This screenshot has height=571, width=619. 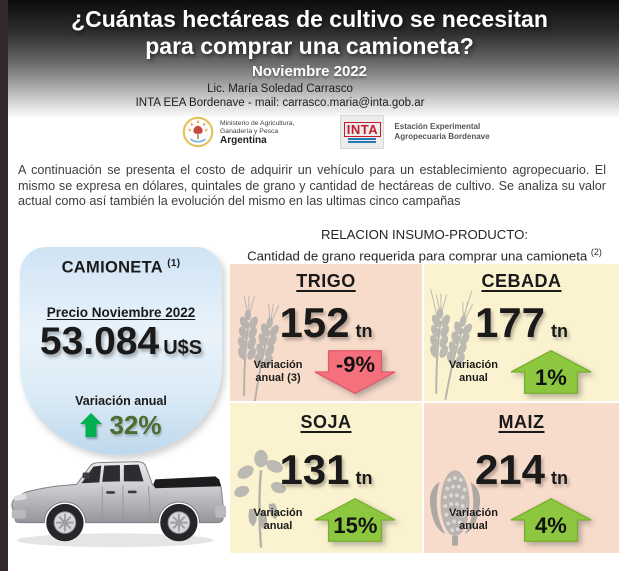 I want to click on author-name: Lic. María Soledad Carrasco, so click(x=280, y=89).